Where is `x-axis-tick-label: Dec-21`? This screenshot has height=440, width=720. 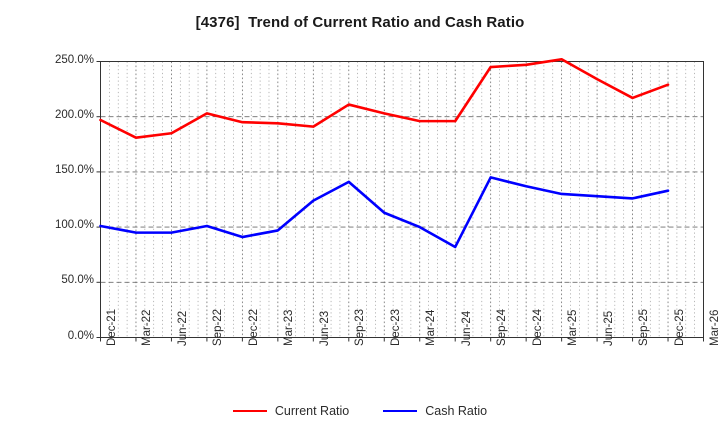 x-axis-tick-label: Dec-21 is located at coordinates (112, 327).